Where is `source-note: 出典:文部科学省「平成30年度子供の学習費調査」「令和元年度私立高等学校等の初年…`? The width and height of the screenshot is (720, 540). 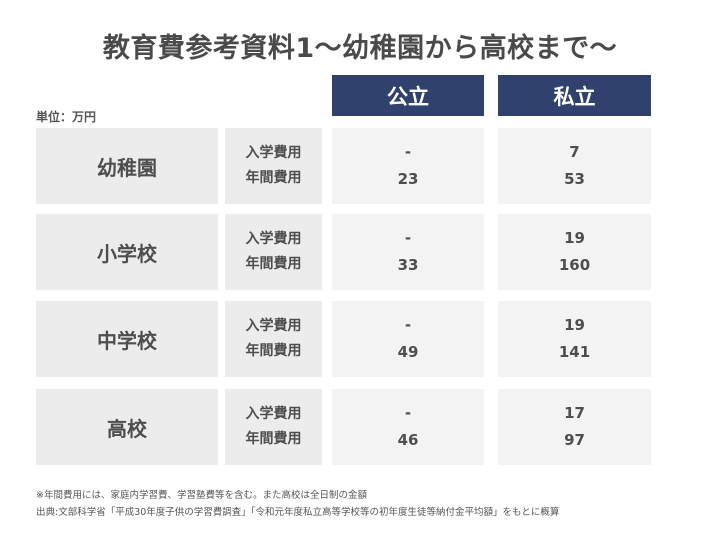 source-note: 出典:文部科学省「平成30年度子供の学習費調査」「令和元年度私立高等学校等の初年… is located at coordinates (298, 512).